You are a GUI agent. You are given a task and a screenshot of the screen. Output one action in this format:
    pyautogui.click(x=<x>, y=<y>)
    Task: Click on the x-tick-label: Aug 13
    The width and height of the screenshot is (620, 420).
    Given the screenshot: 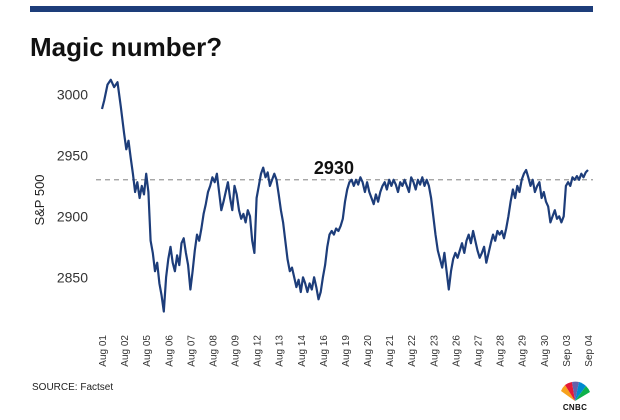 What is the action you would take?
    pyautogui.click(x=280, y=351)
    